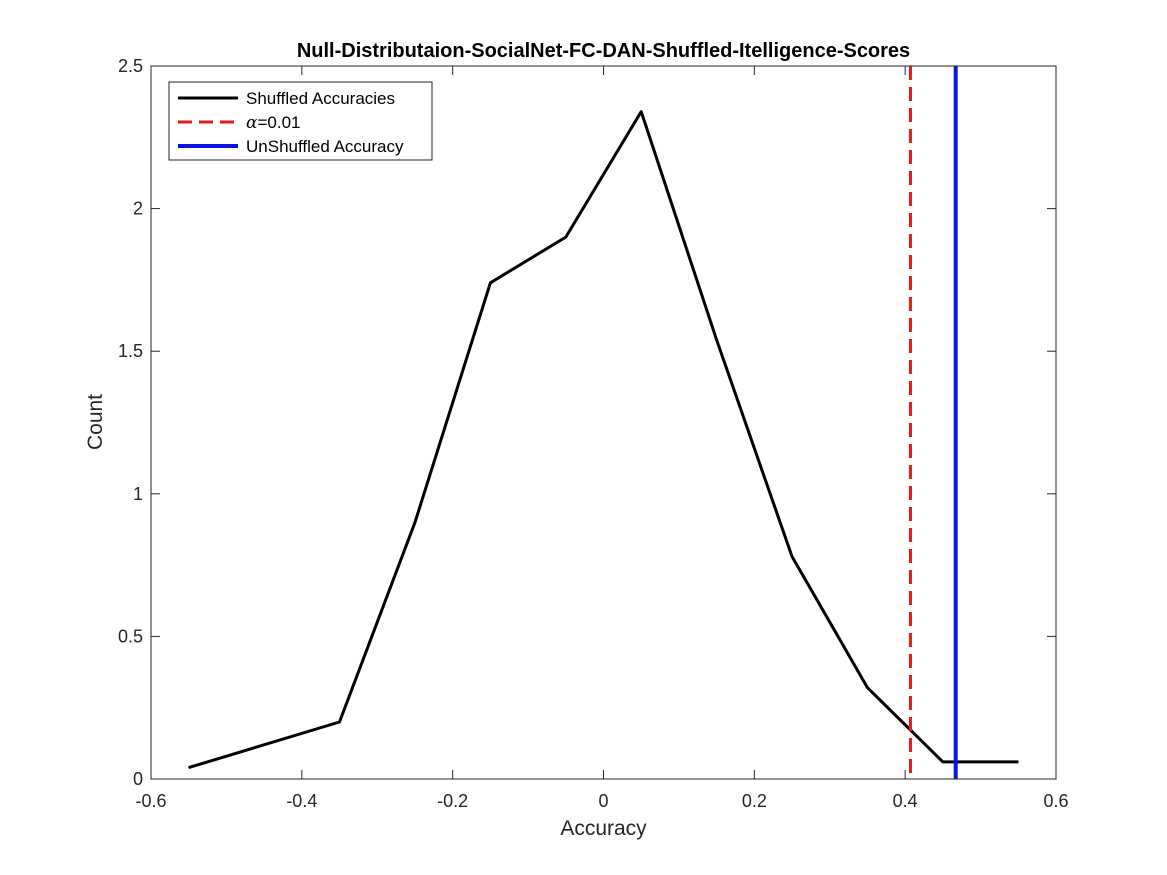  I want to click on y-tick-label: 2, so click(138, 209).